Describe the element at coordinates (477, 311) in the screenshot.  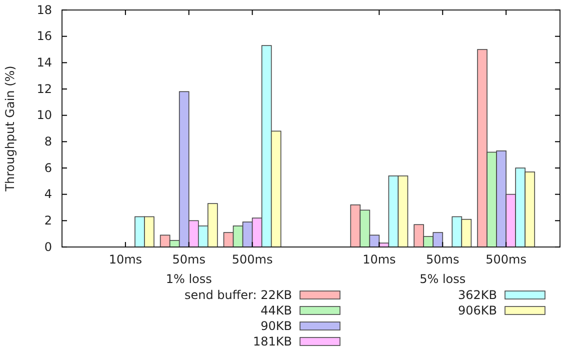
I see `legend-label: 906KB` at that location.